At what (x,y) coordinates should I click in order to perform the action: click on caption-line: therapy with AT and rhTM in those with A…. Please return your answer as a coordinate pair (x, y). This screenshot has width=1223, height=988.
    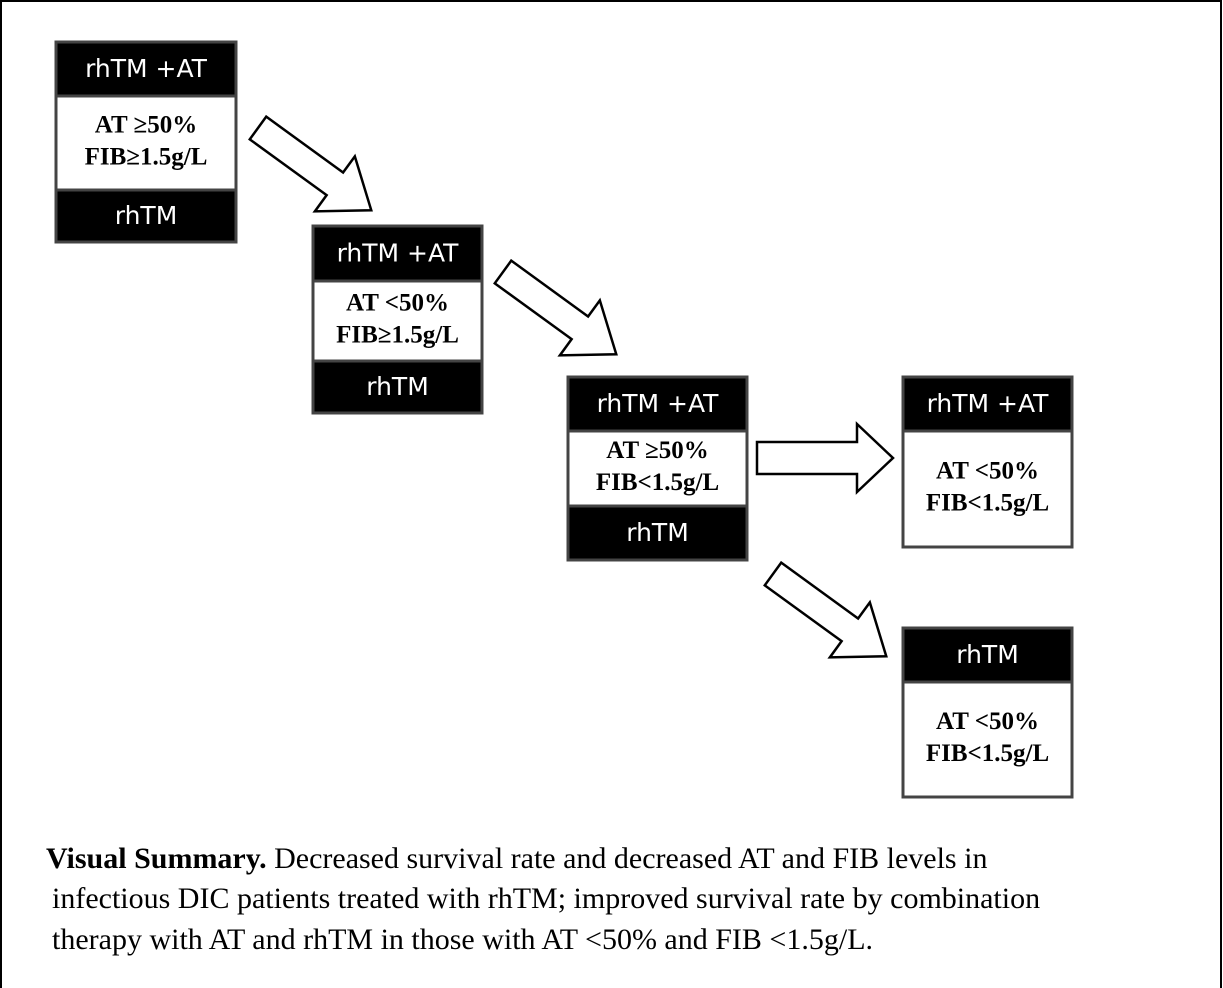
    Looking at the image, I should click on (462, 939).